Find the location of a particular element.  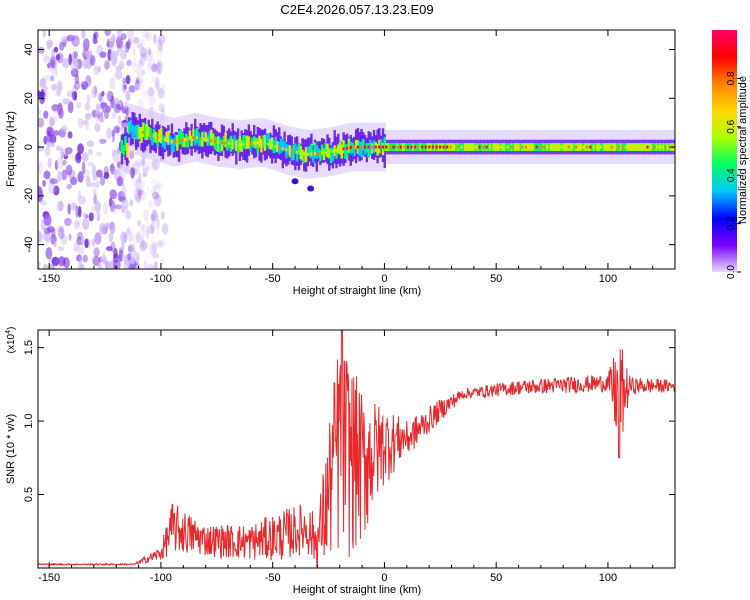

colorbar-tick-label: 0.8 is located at coordinates (731, 78).